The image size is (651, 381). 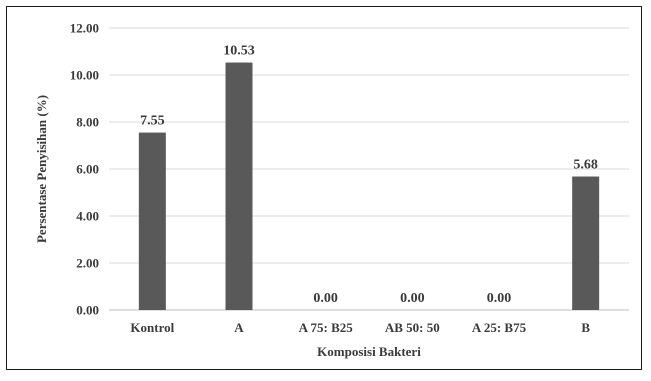 I want to click on y-tick-label: 4.00, so click(x=87, y=216).